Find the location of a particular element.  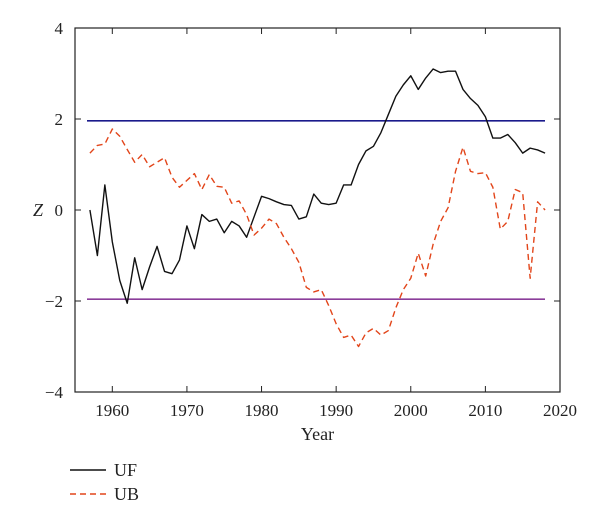

x-axis-title: Year is located at coordinates (317, 434).